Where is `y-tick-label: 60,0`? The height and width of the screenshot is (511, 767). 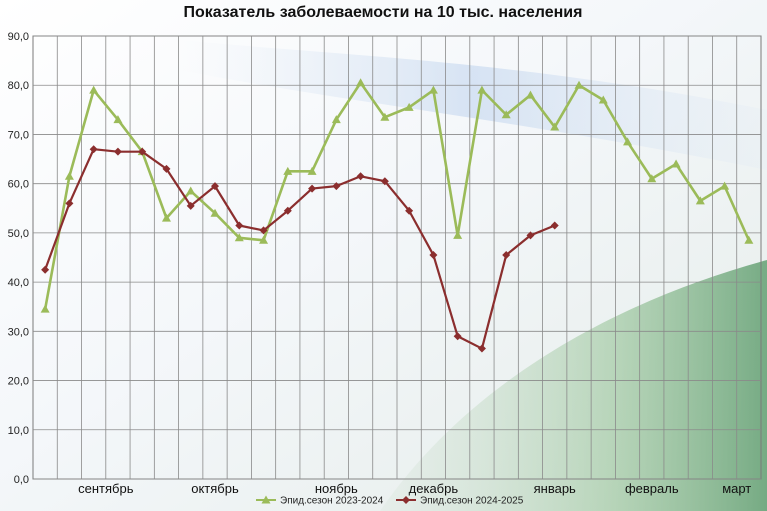 y-tick-label: 60,0 is located at coordinates (18, 185).